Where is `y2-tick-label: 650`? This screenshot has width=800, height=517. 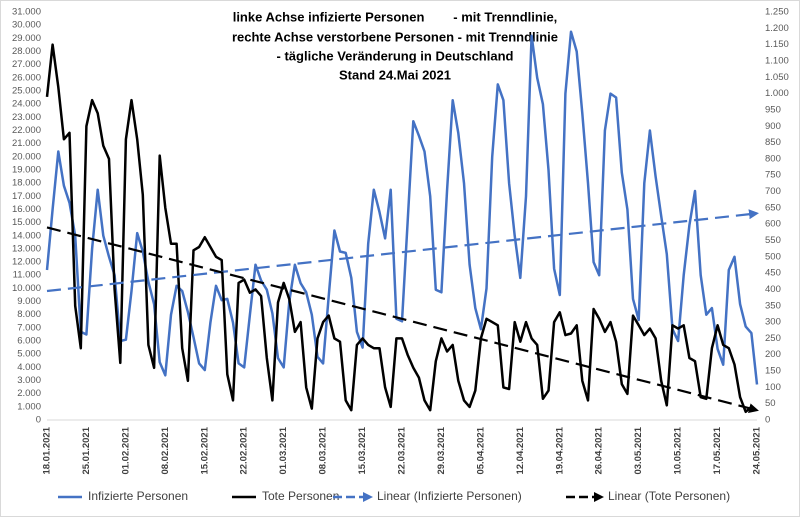 y2-tick-label: 650 is located at coordinates (773, 207).